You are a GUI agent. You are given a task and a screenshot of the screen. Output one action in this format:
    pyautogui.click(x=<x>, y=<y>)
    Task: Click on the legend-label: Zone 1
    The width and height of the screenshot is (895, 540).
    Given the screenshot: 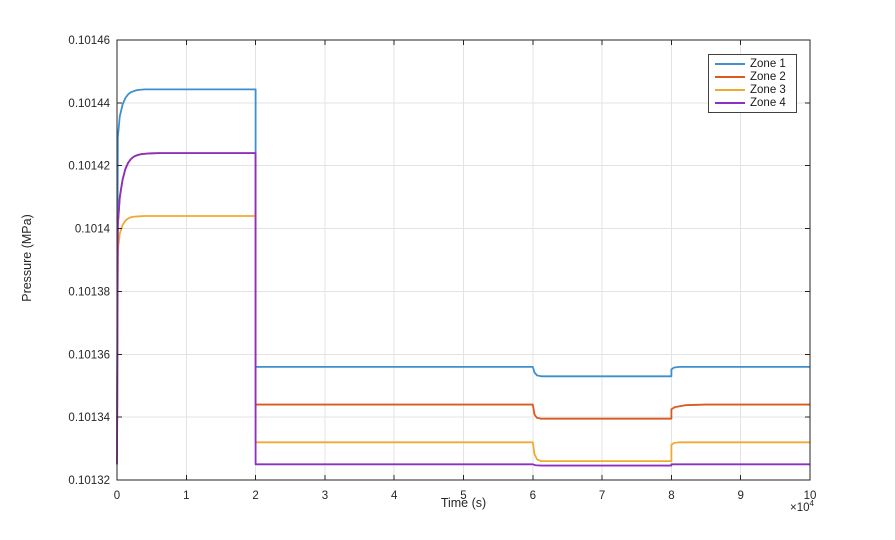 What is the action you would take?
    pyautogui.click(x=768, y=64)
    